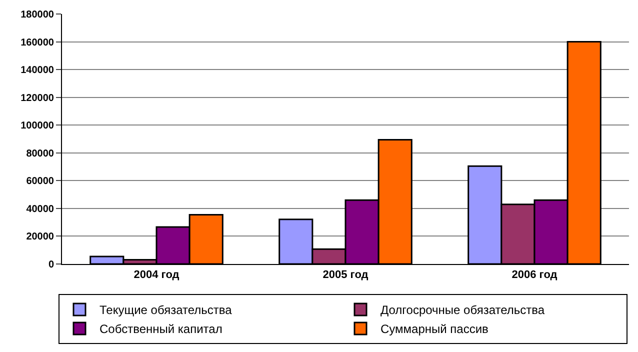 Image resolution: width=638 pixels, height=352 pixels. What do you see at coordinates (37, 15) in the screenshot?
I see `y-tick-label: 180000` at bounding box center [37, 15].